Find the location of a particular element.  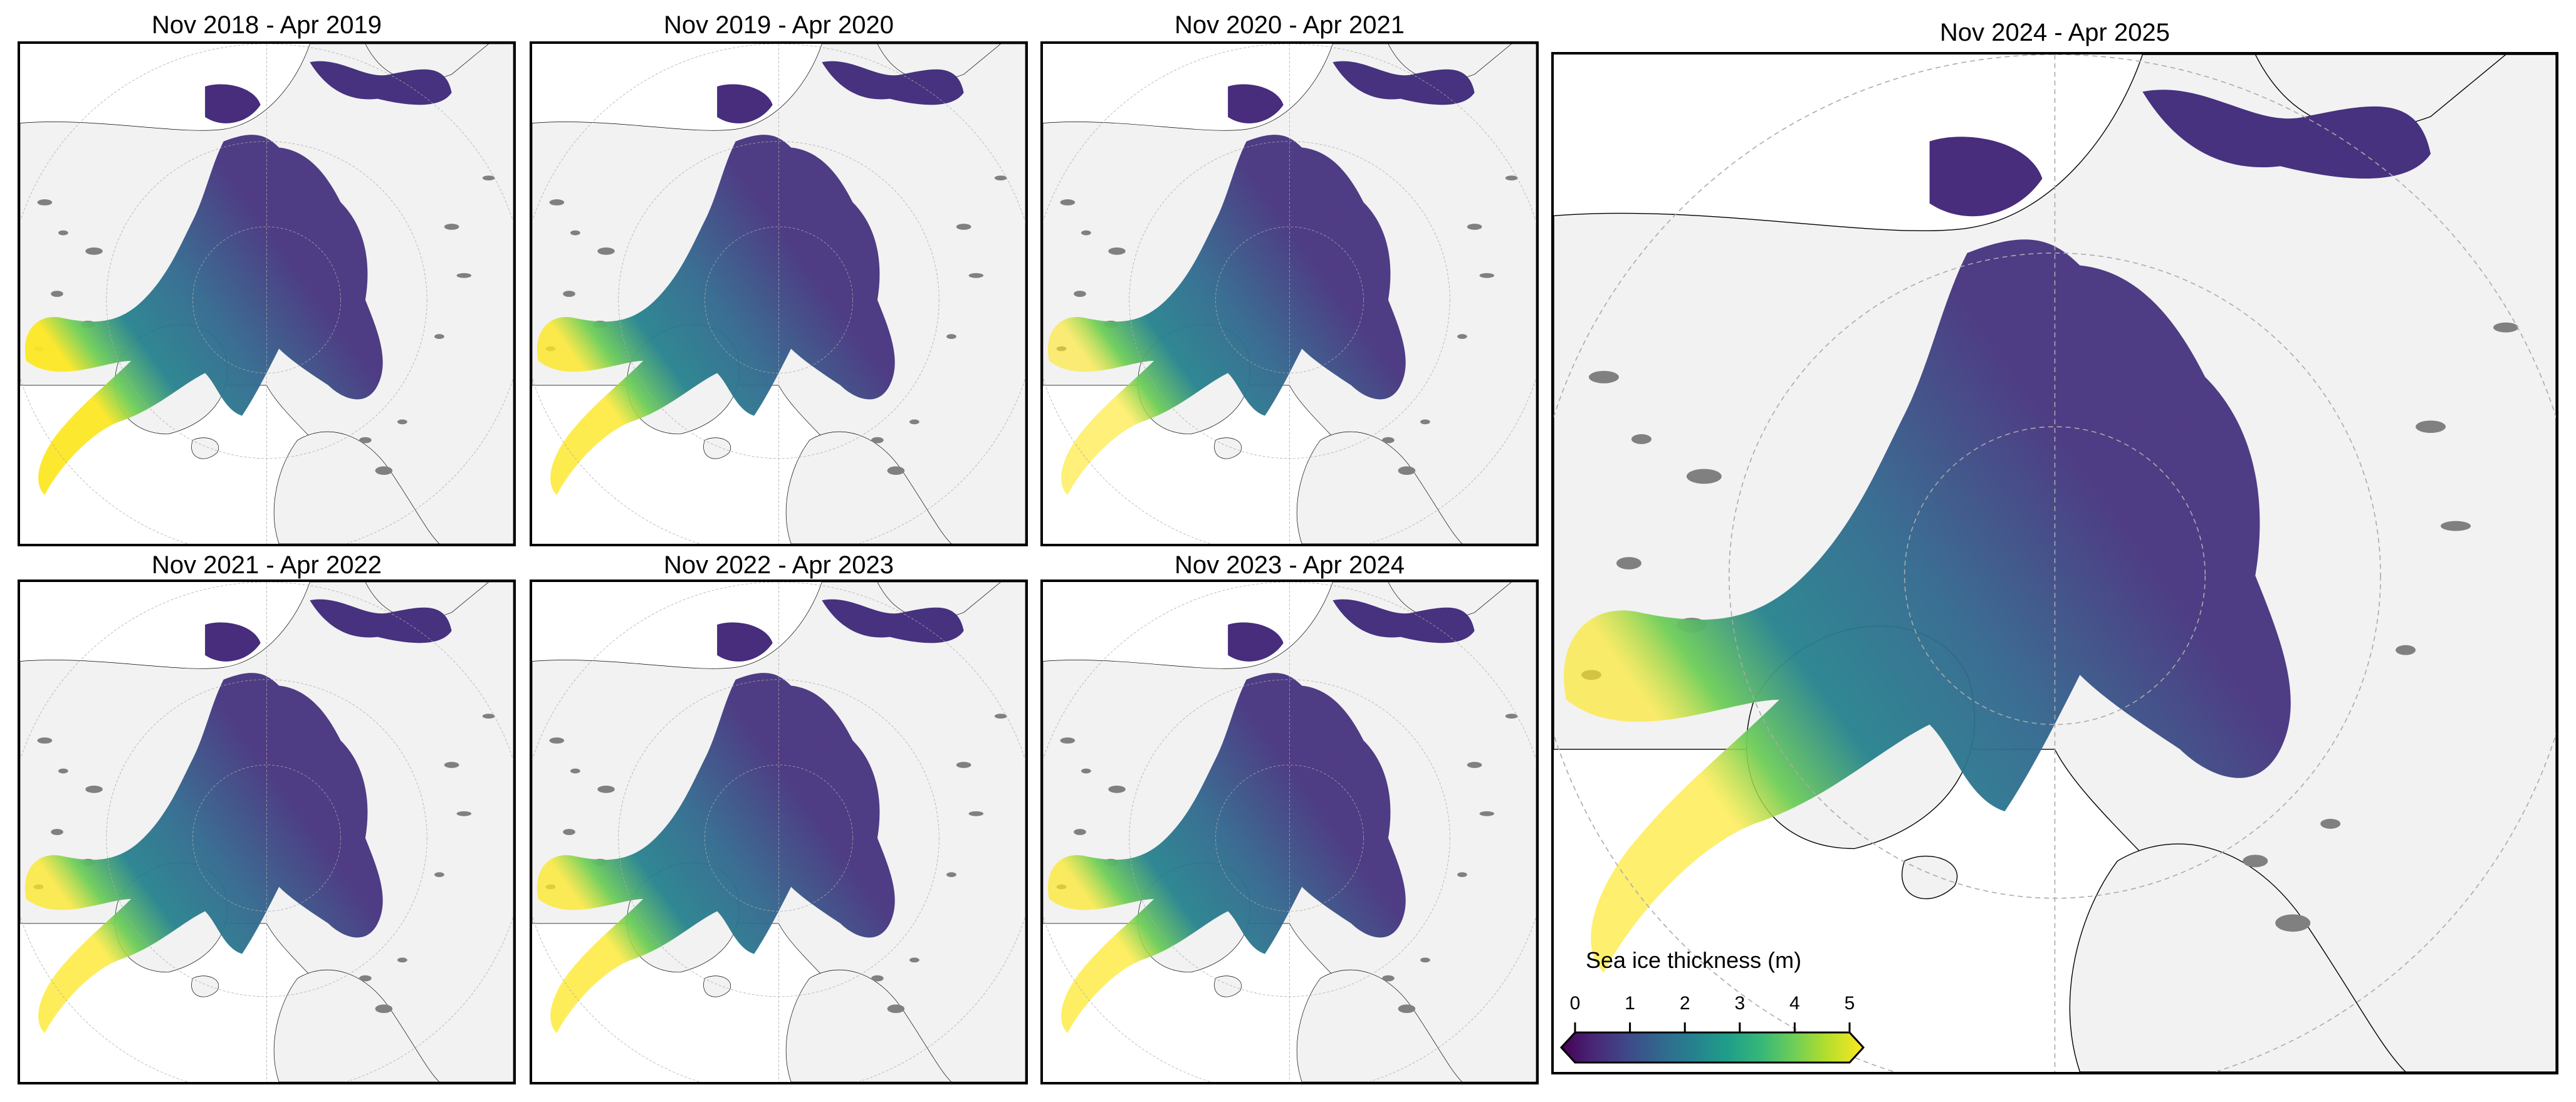

colorbar-tick-label: 2 is located at coordinates (1684, 1003).